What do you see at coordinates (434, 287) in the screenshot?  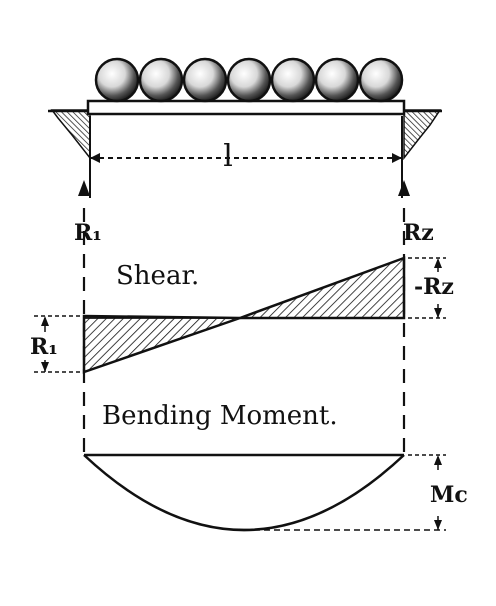 I see `shear-right-label: -Rz` at bounding box center [434, 287].